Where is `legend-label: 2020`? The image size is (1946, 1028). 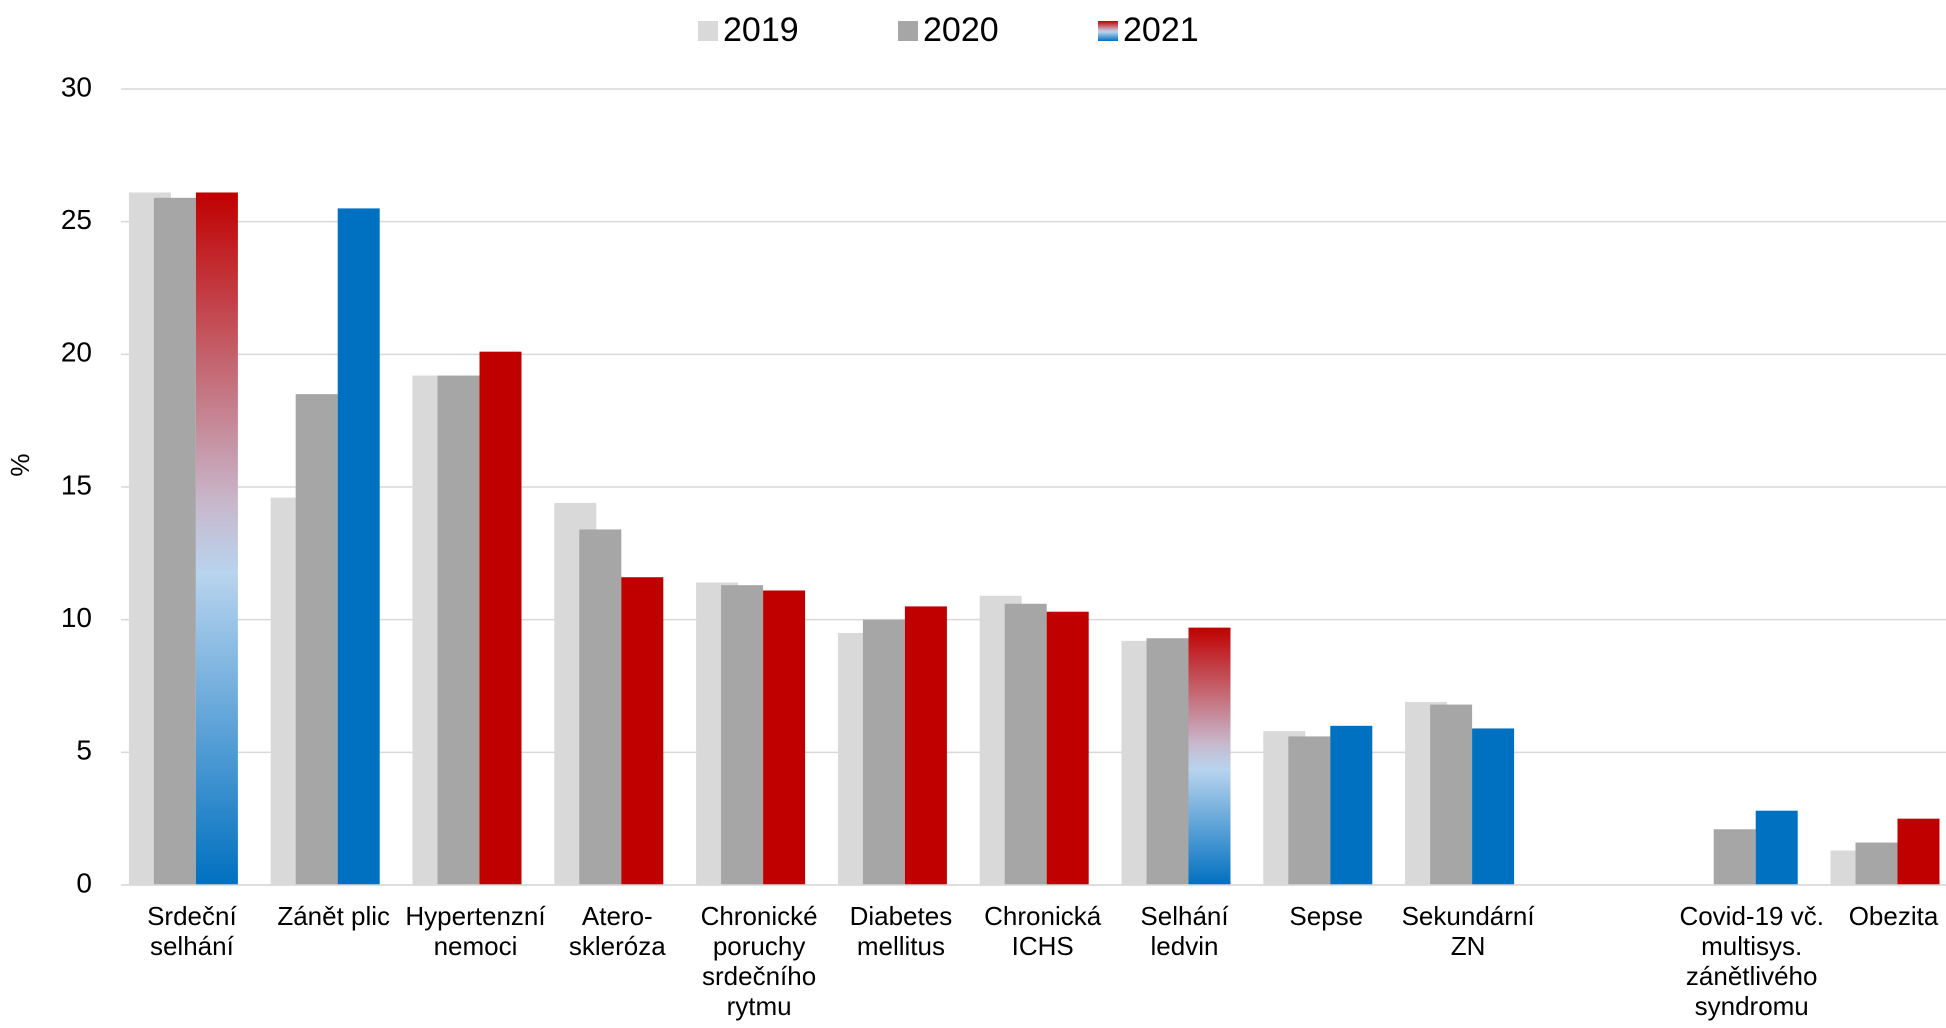 legend-label: 2020 is located at coordinates (961, 30).